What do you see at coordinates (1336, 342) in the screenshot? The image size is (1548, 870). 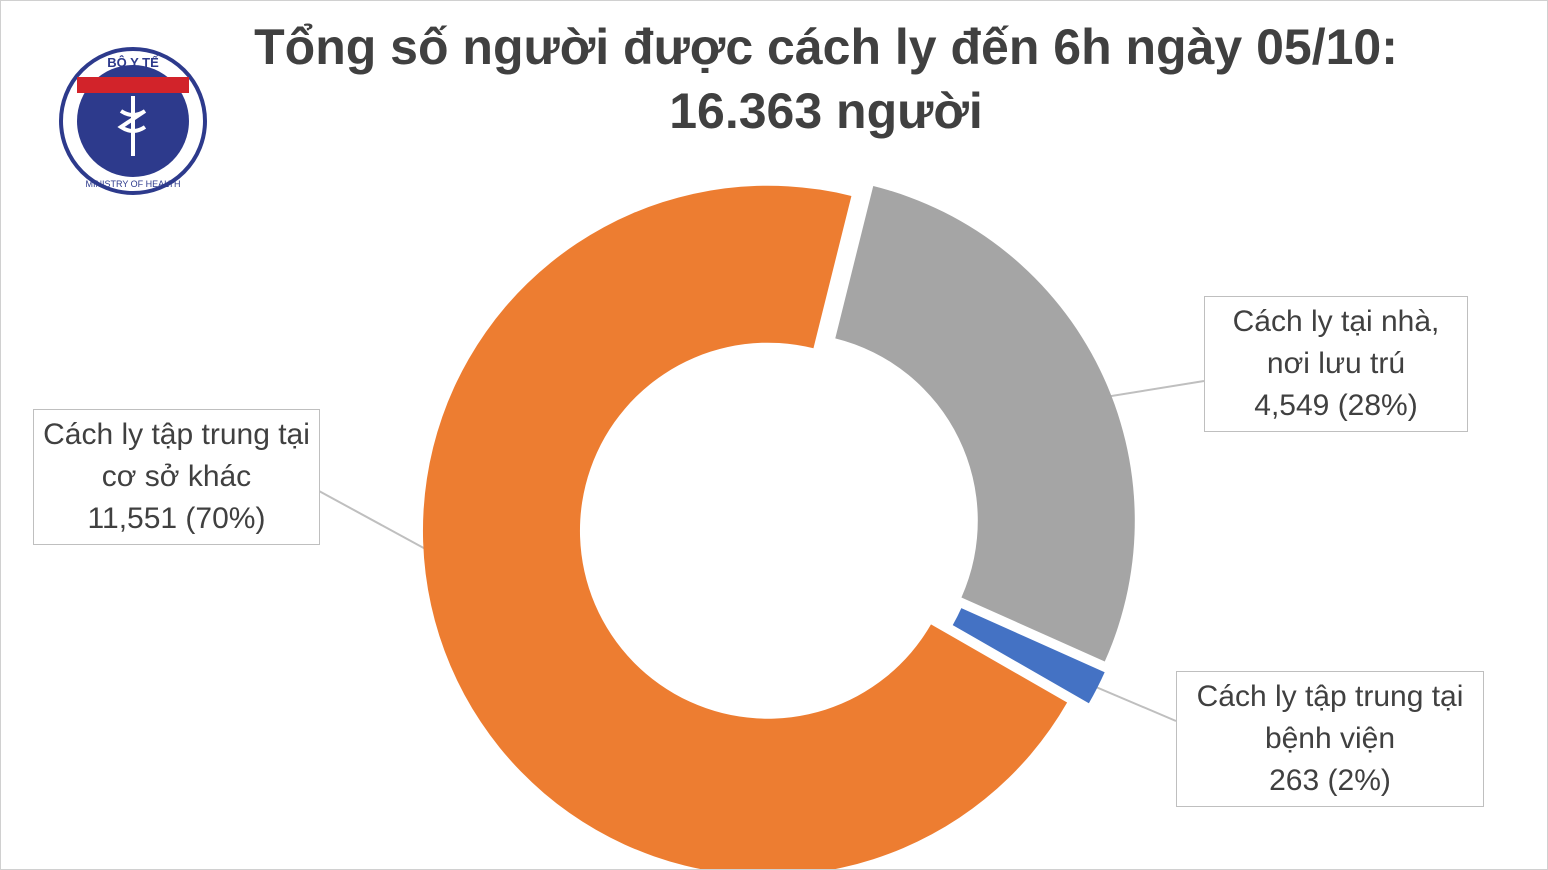 I see `category-label: Cách ly tại nhà, nơi lưu trú` at bounding box center [1336, 342].